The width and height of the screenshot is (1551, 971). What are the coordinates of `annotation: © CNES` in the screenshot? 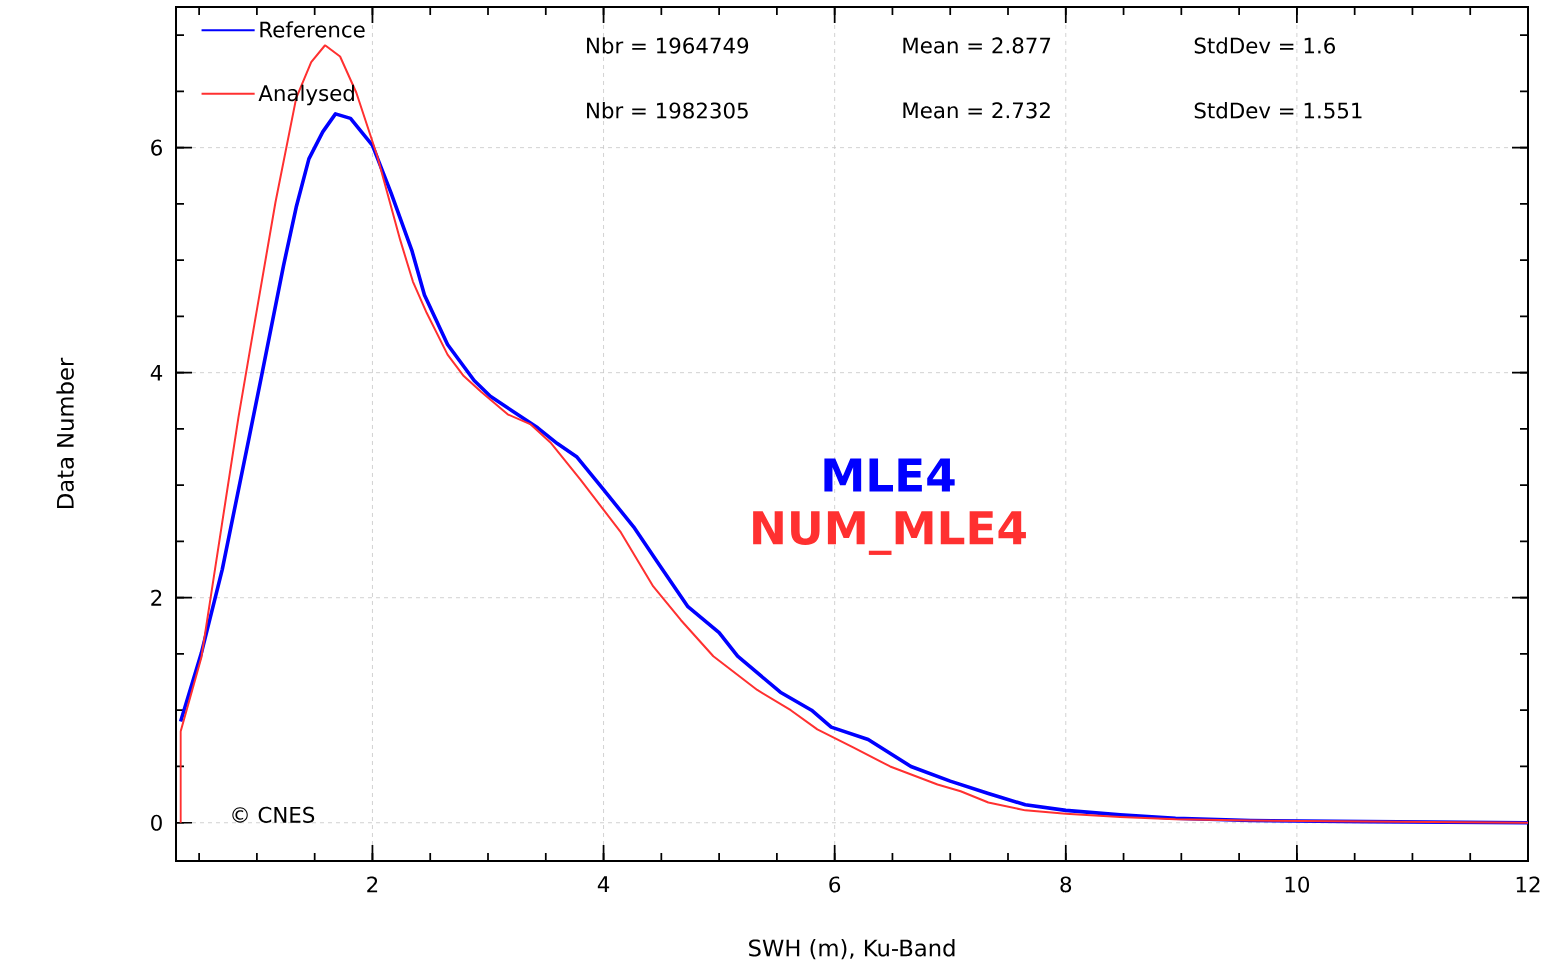 It's located at (273, 814).